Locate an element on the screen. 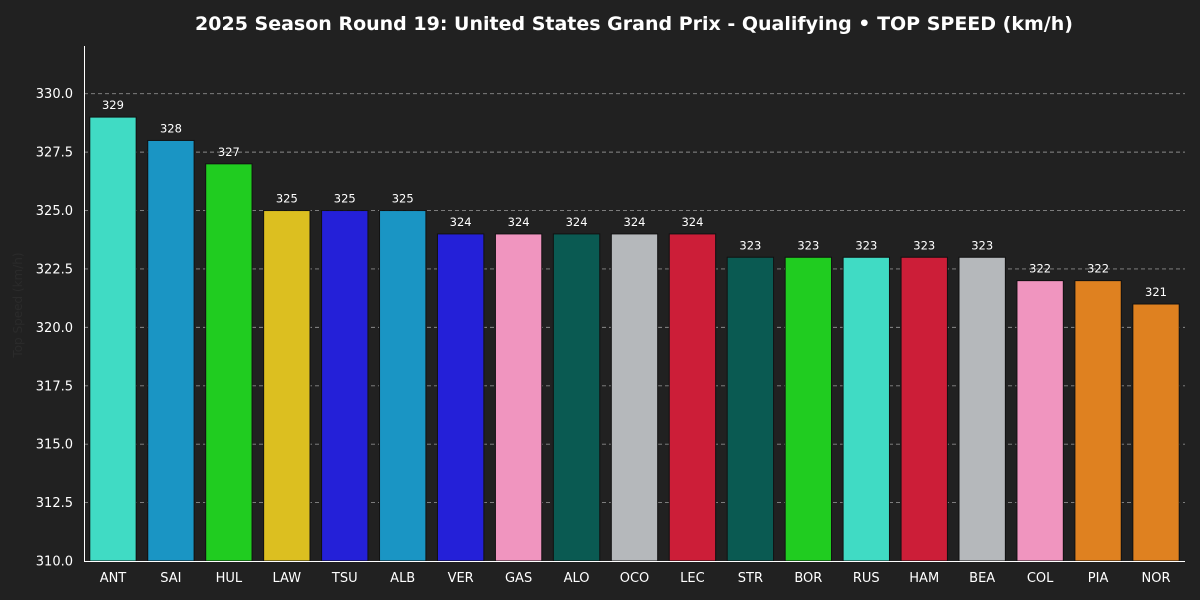  x-tick-label-oco: OCO is located at coordinates (635, 578).